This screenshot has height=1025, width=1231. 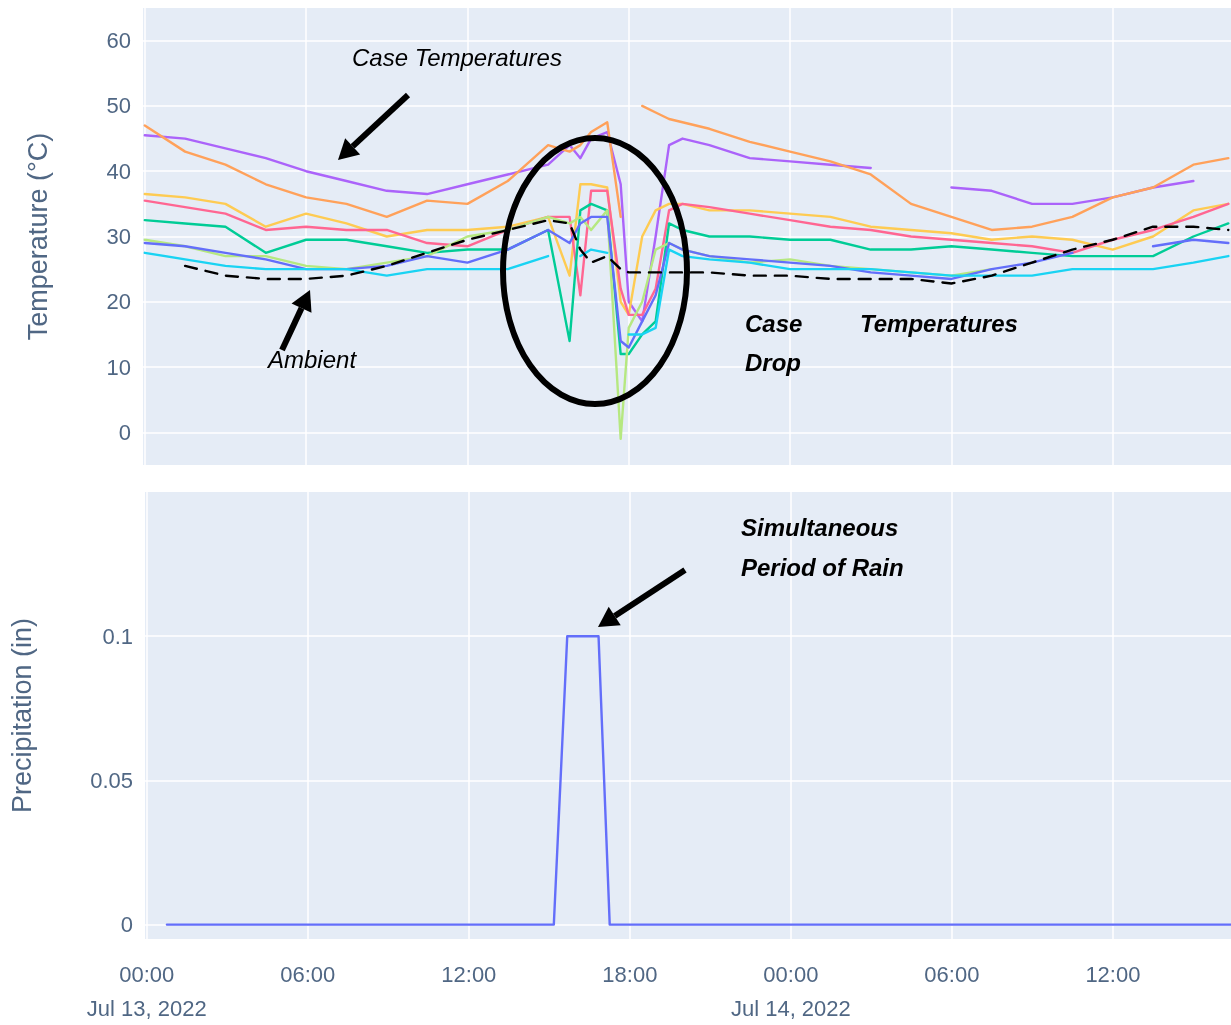 What do you see at coordinates (939, 324) in the screenshot?
I see `annotation: Temperatures` at bounding box center [939, 324].